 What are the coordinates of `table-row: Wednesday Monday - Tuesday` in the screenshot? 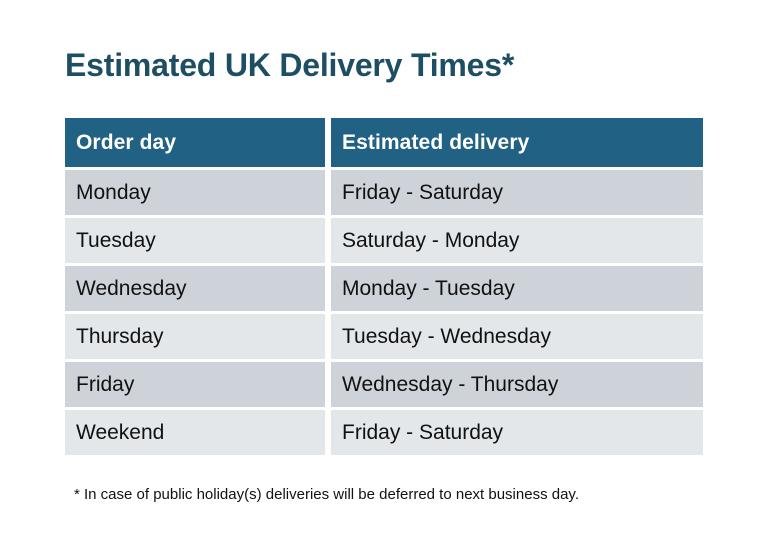 It's located at (384, 288).